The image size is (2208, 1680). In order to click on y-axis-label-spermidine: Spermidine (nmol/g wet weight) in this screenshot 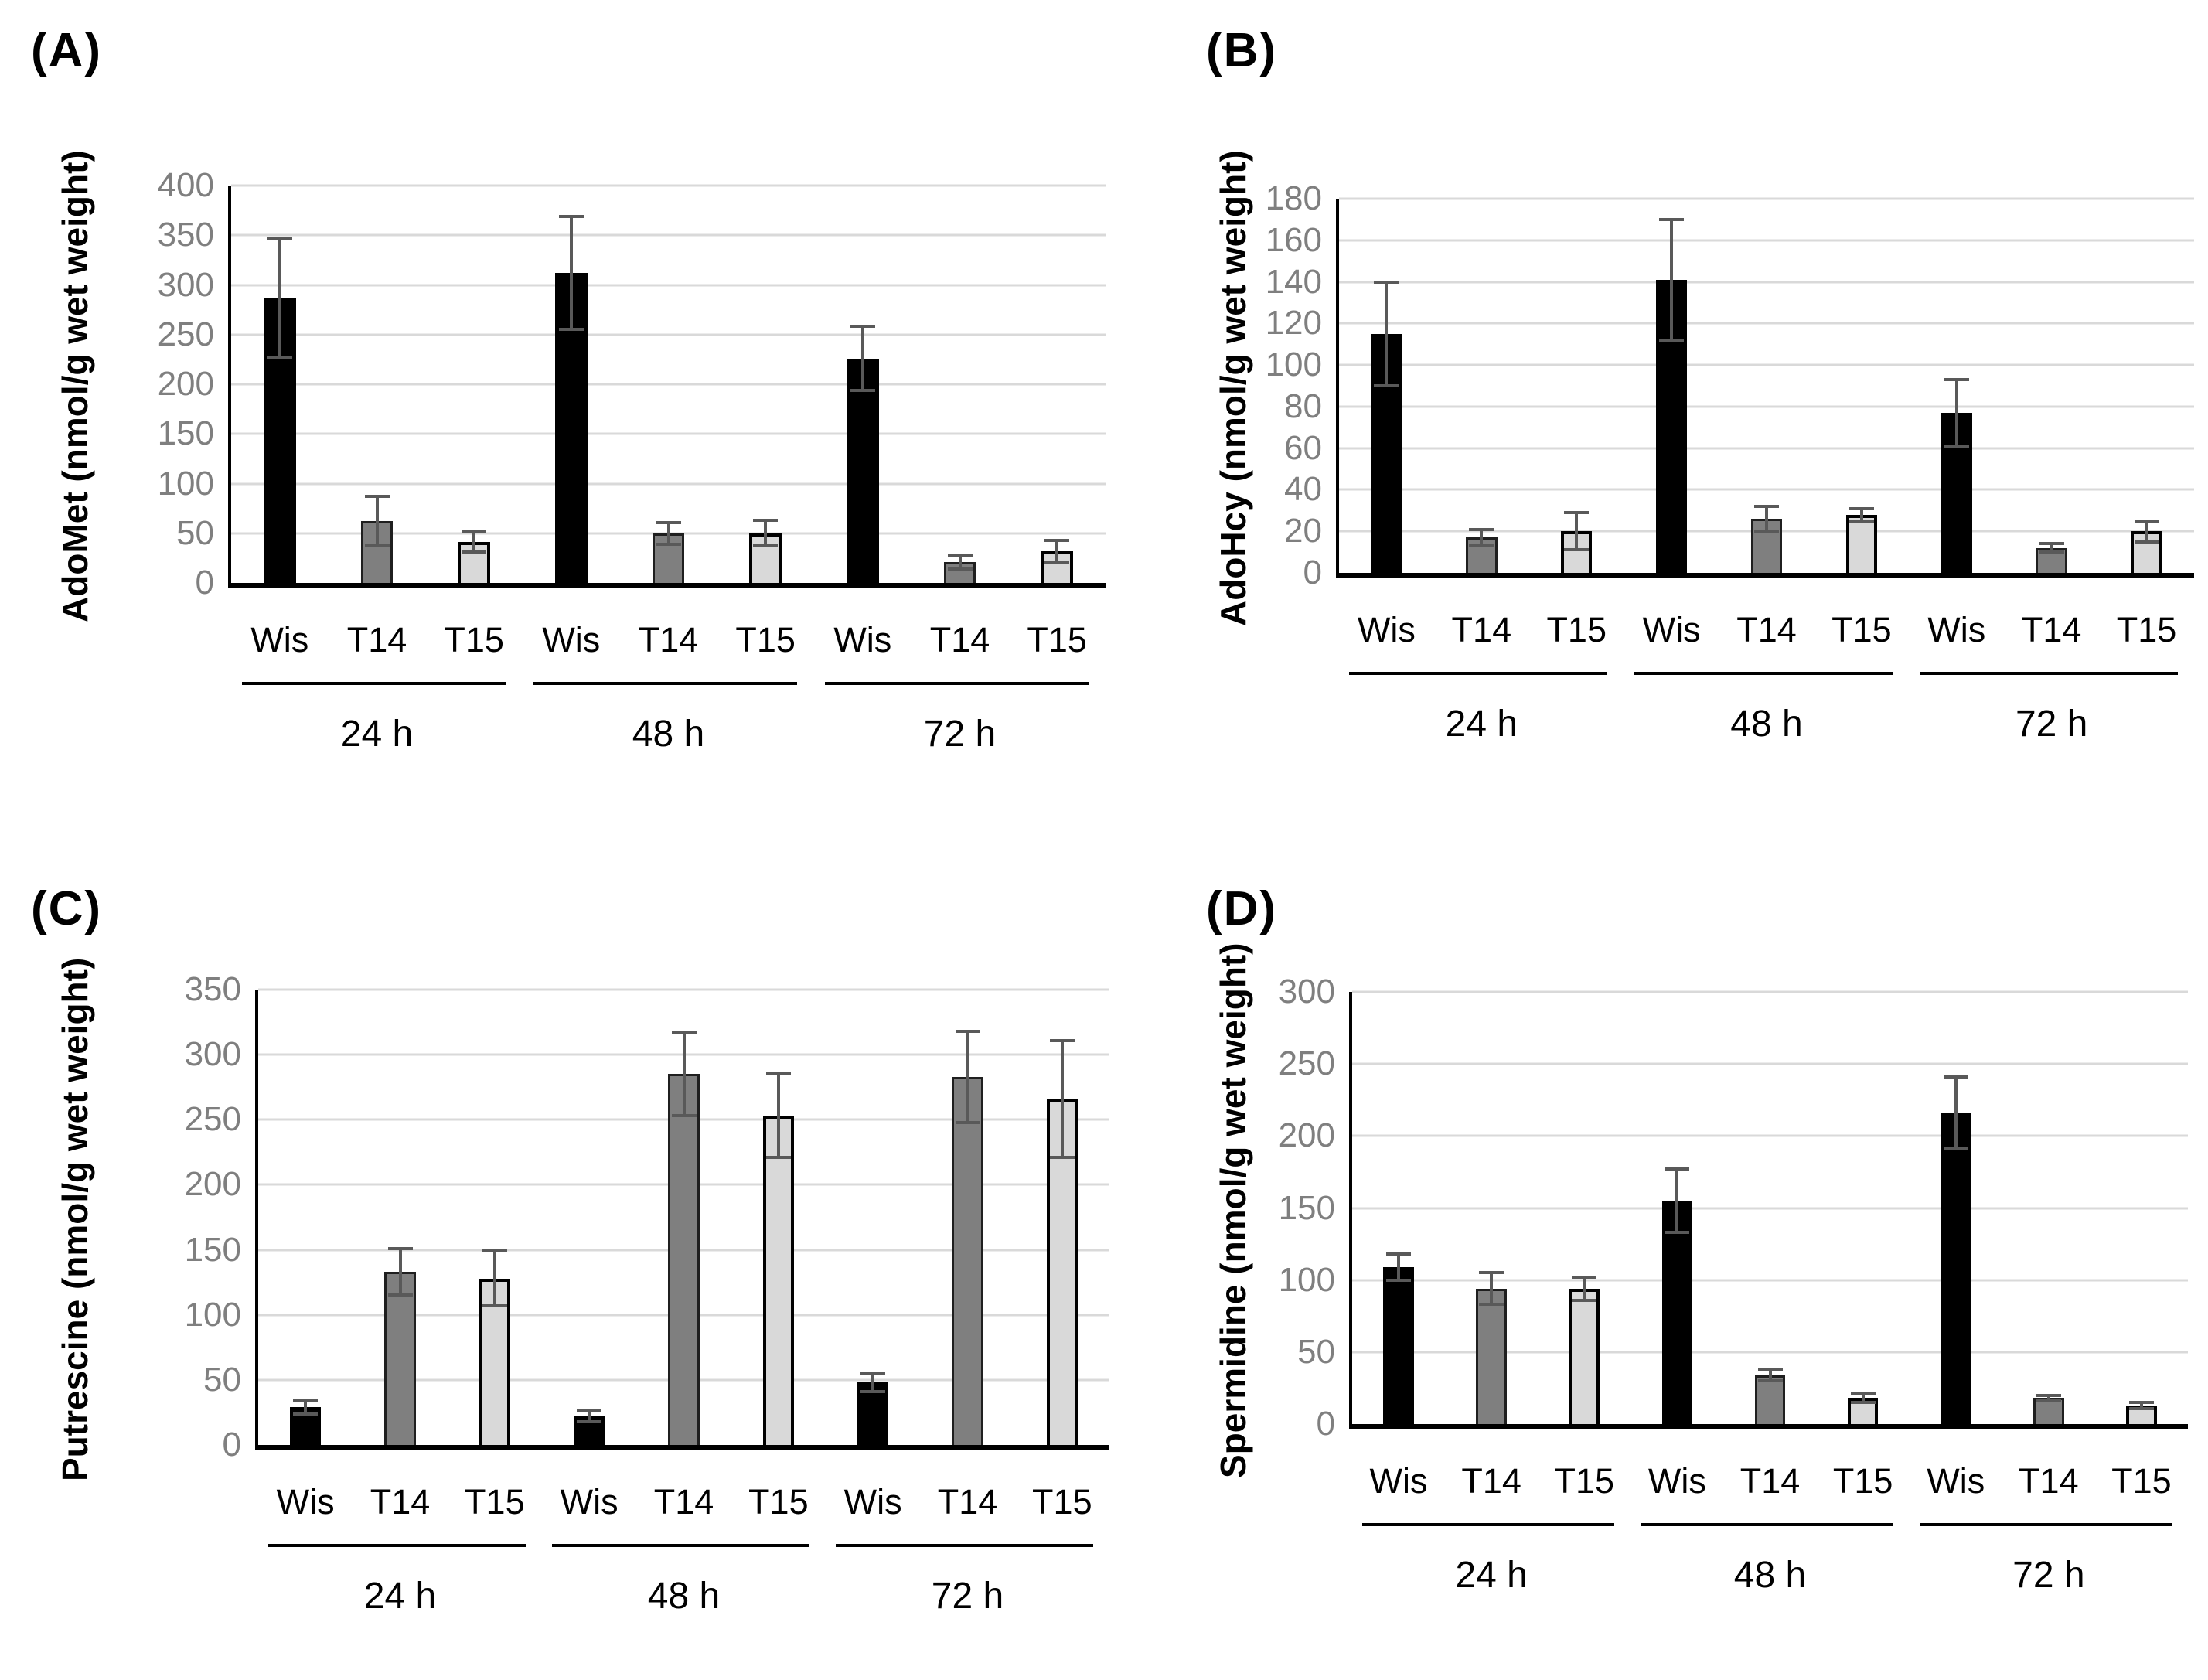, I will do `click(1233, 1210)`.